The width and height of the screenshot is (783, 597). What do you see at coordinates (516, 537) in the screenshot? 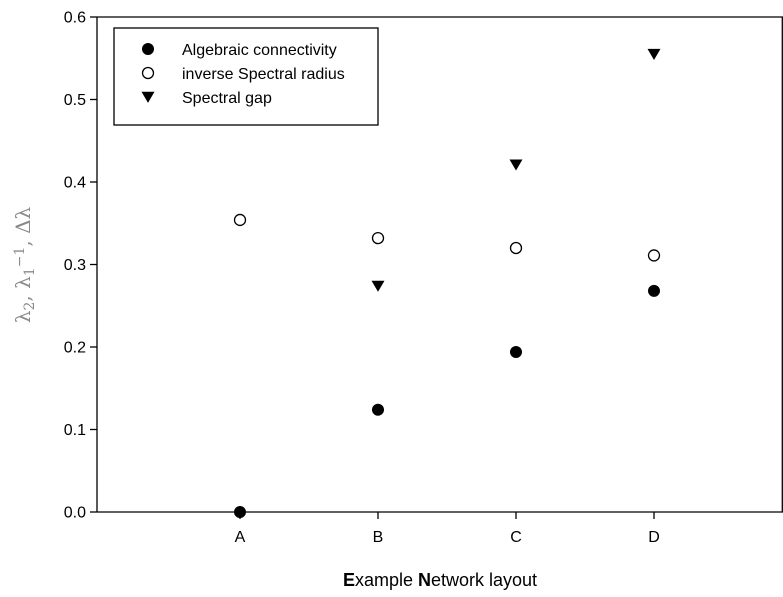
I see `x-tick-label: C` at bounding box center [516, 537].